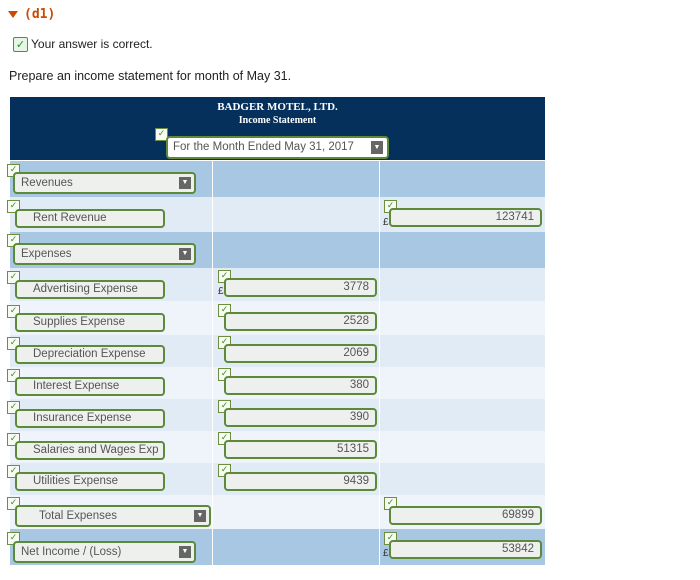  What do you see at coordinates (92, 44) in the screenshot?
I see `status-message: Your answer is correct.` at bounding box center [92, 44].